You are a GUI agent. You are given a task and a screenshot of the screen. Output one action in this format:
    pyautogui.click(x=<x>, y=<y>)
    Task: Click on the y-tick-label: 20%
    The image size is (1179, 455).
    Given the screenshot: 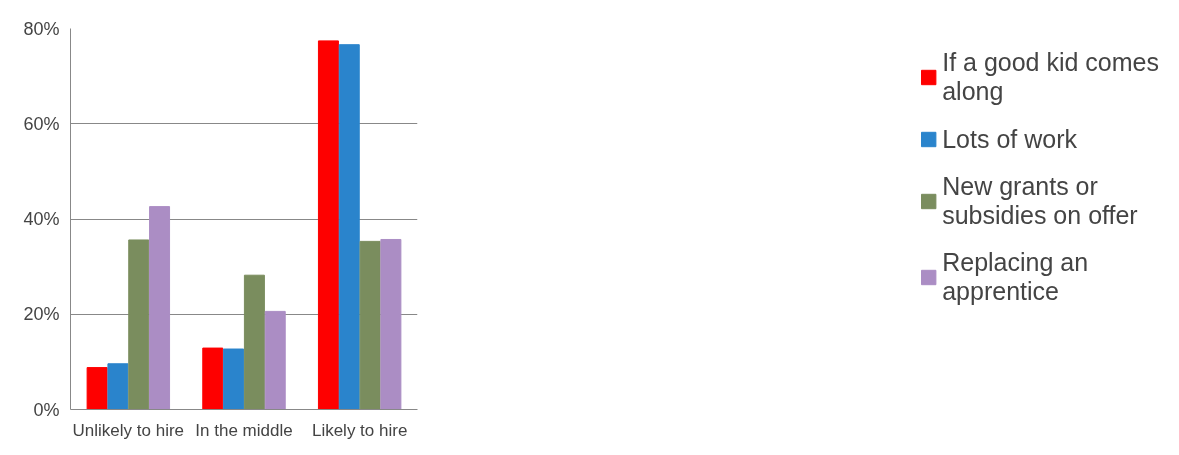 What is the action you would take?
    pyautogui.click(x=41, y=314)
    